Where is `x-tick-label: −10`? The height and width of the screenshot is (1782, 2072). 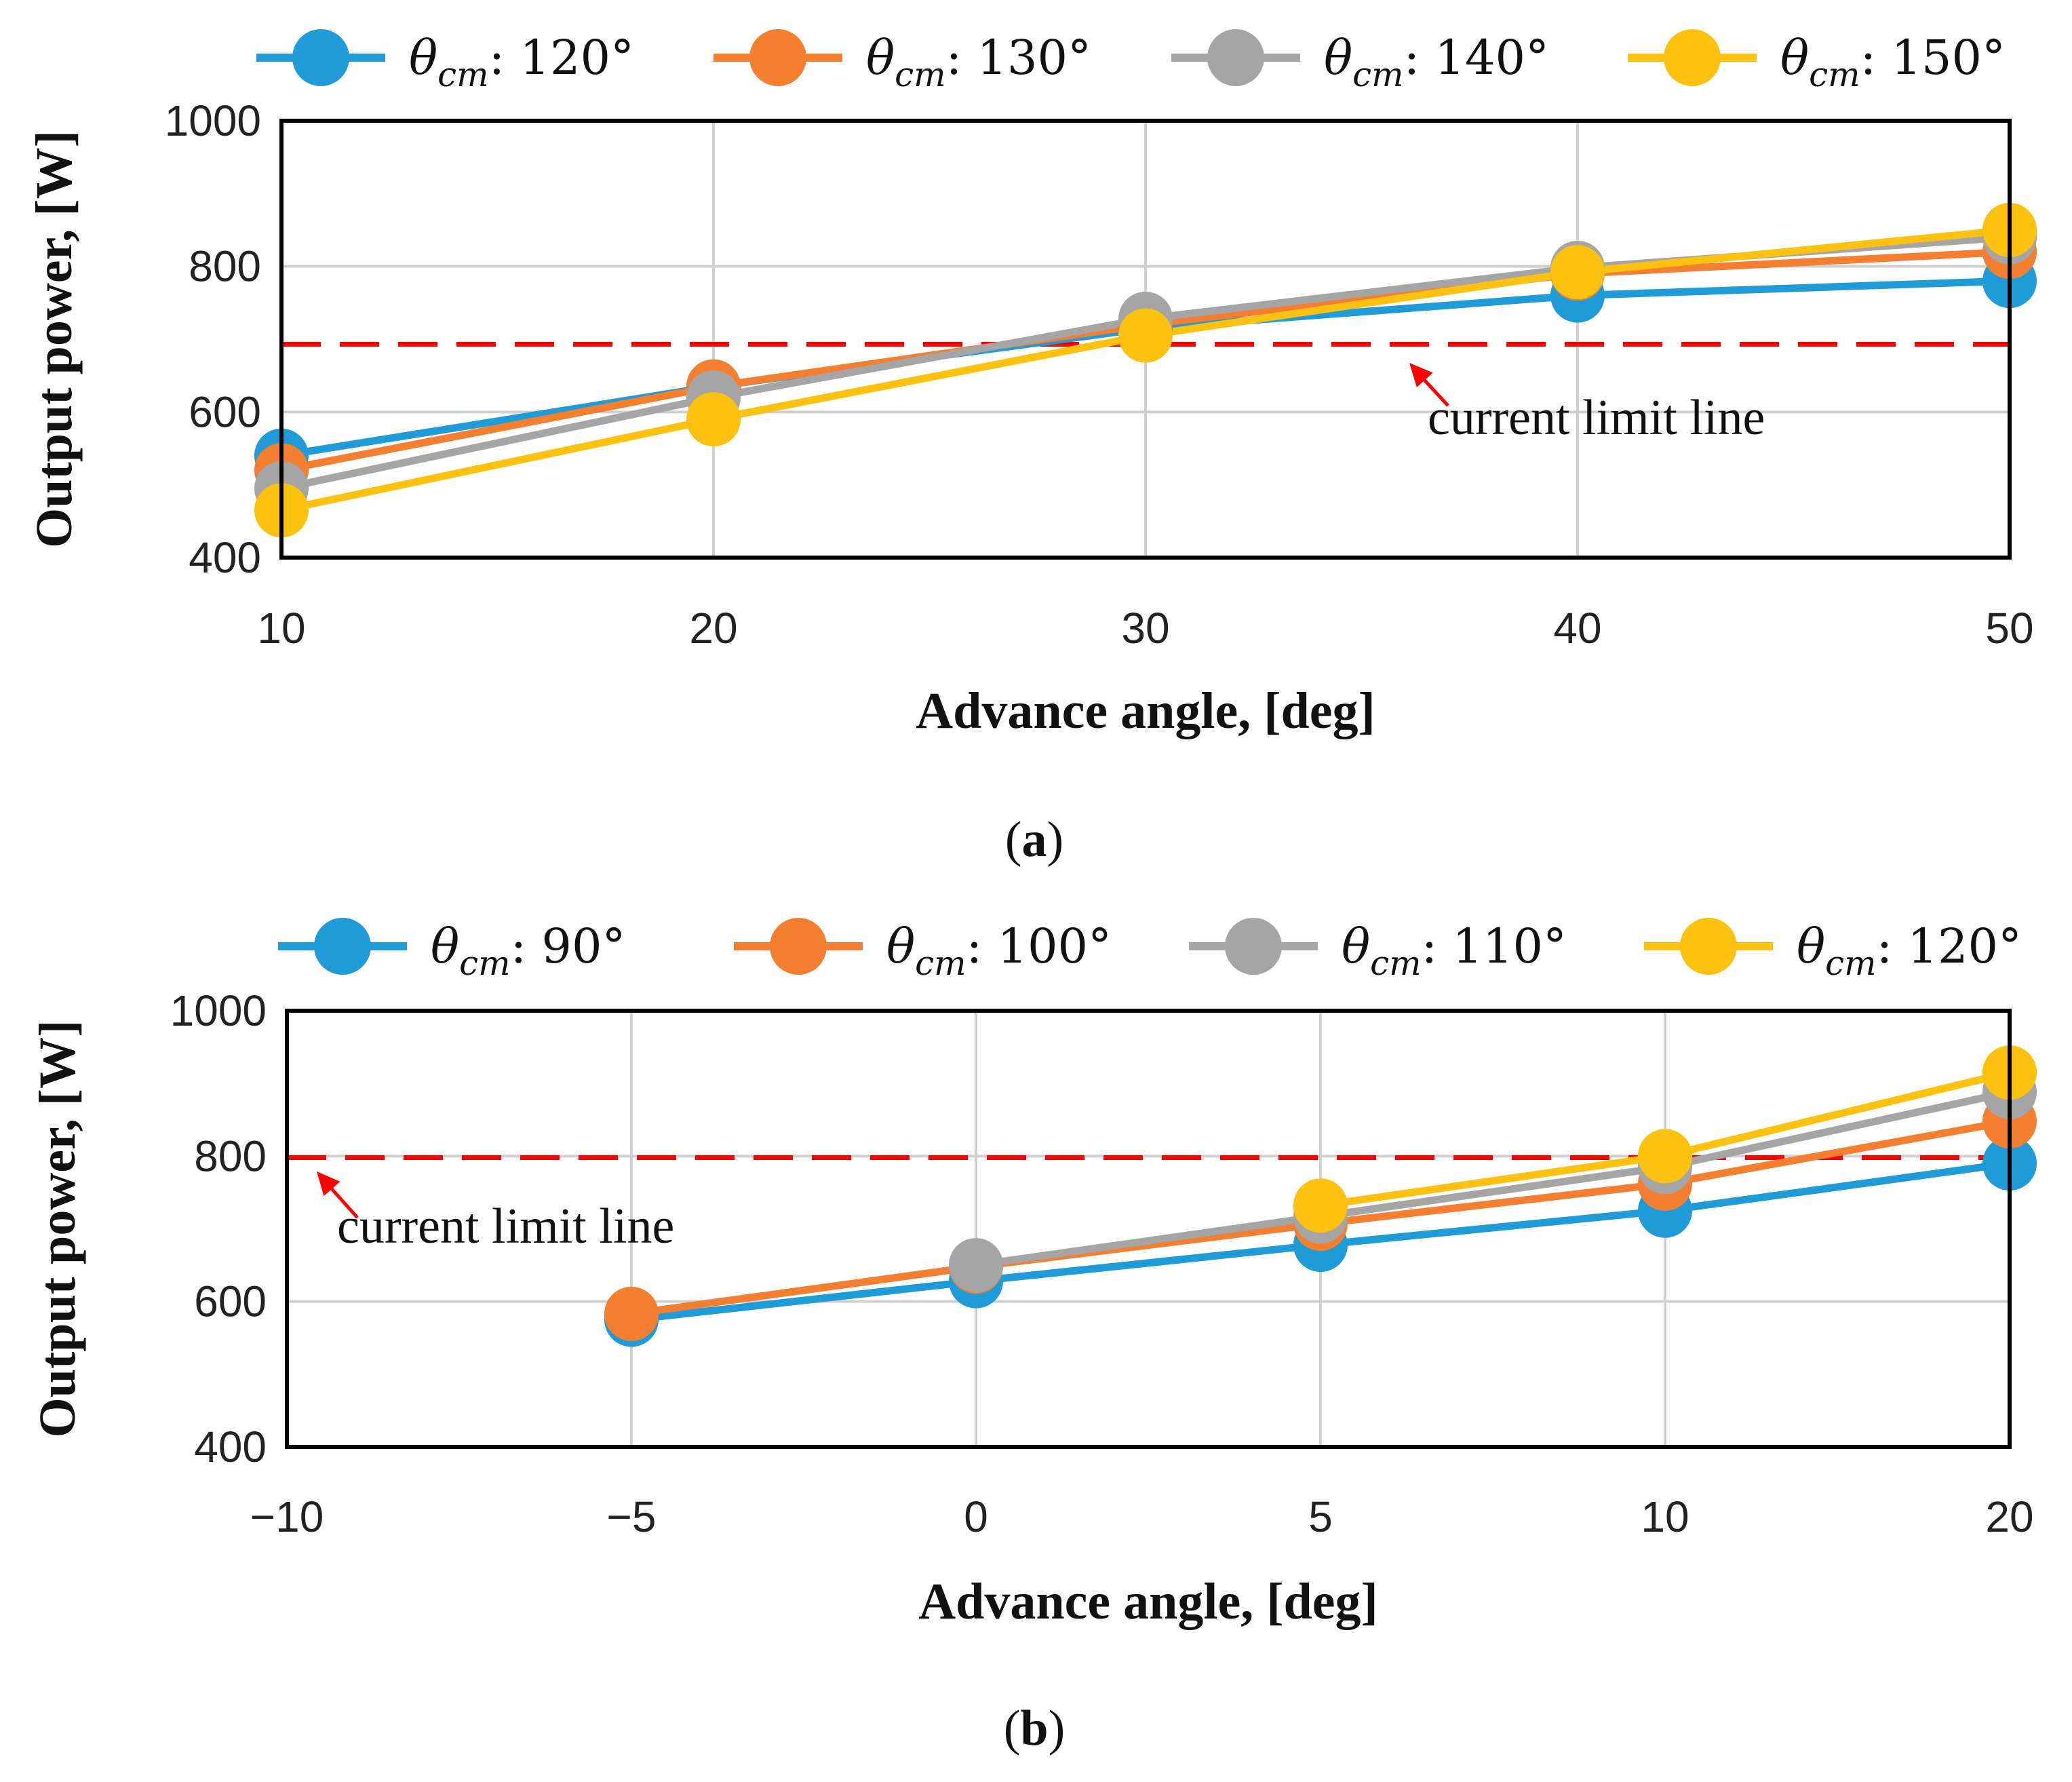 x-tick-label: −10 is located at coordinates (287, 1516).